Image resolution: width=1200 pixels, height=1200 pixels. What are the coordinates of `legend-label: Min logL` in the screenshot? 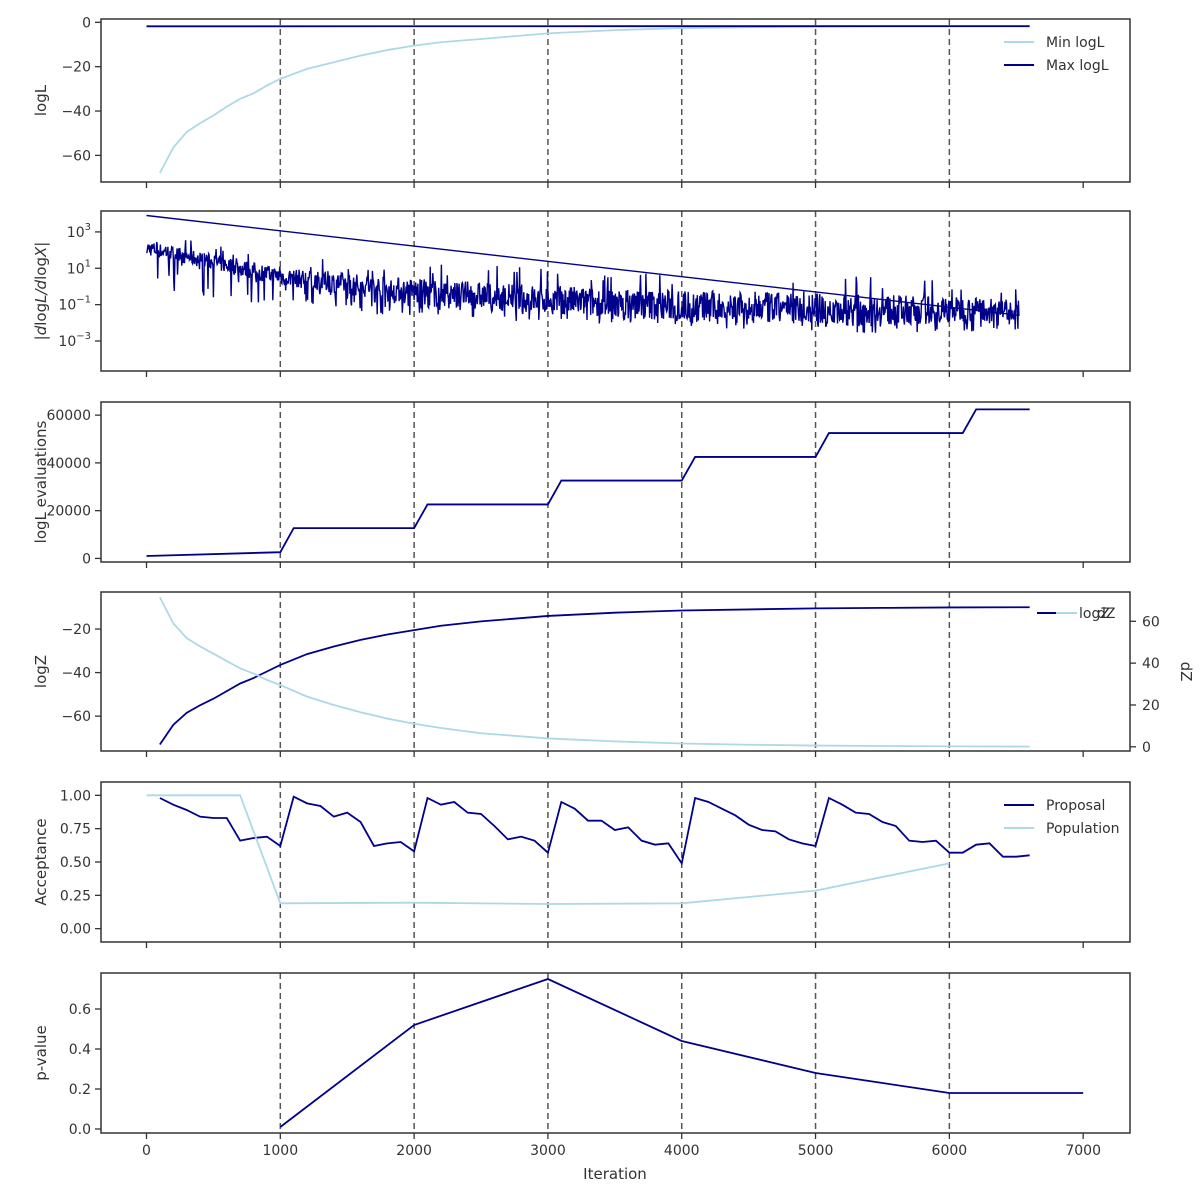 It's located at (1075, 43).